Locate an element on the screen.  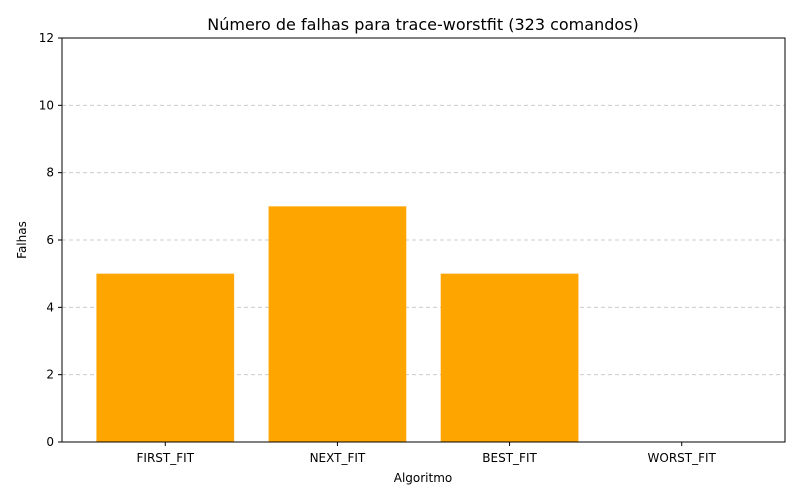
x-tick-label: NEXT_FIT is located at coordinates (338, 458).